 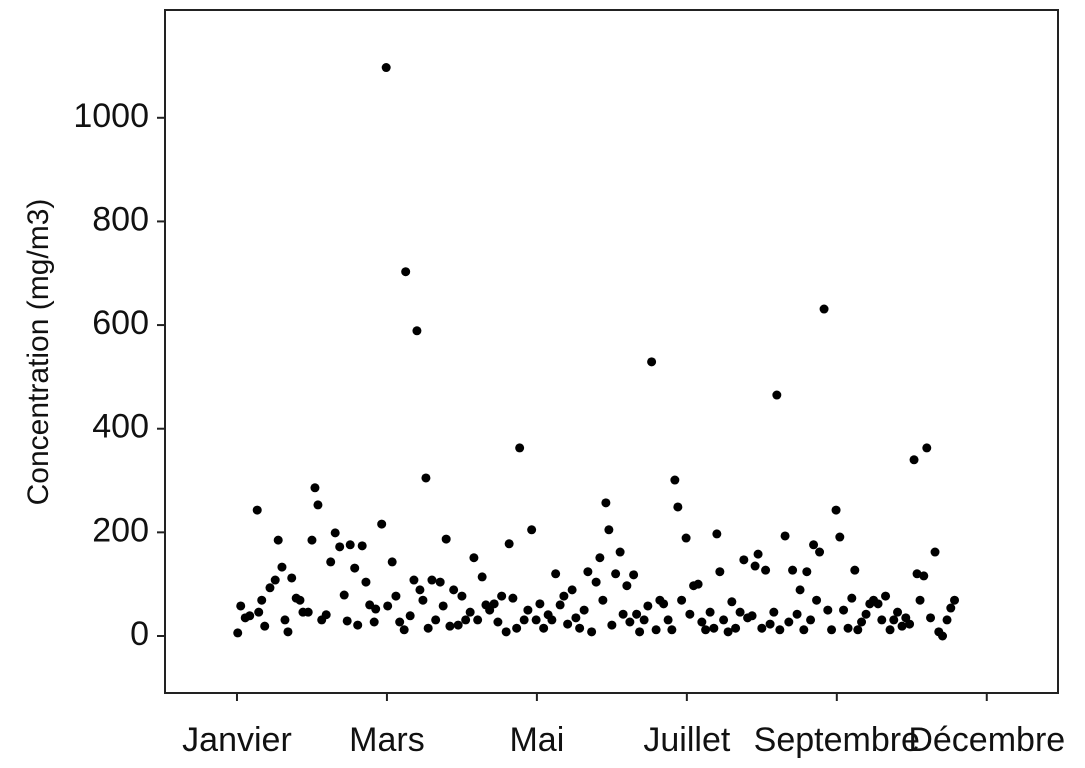 What do you see at coordinates (120, 323) in the screenshot?
I see `y-tick-label: 600` at bounding box center [120, 323].